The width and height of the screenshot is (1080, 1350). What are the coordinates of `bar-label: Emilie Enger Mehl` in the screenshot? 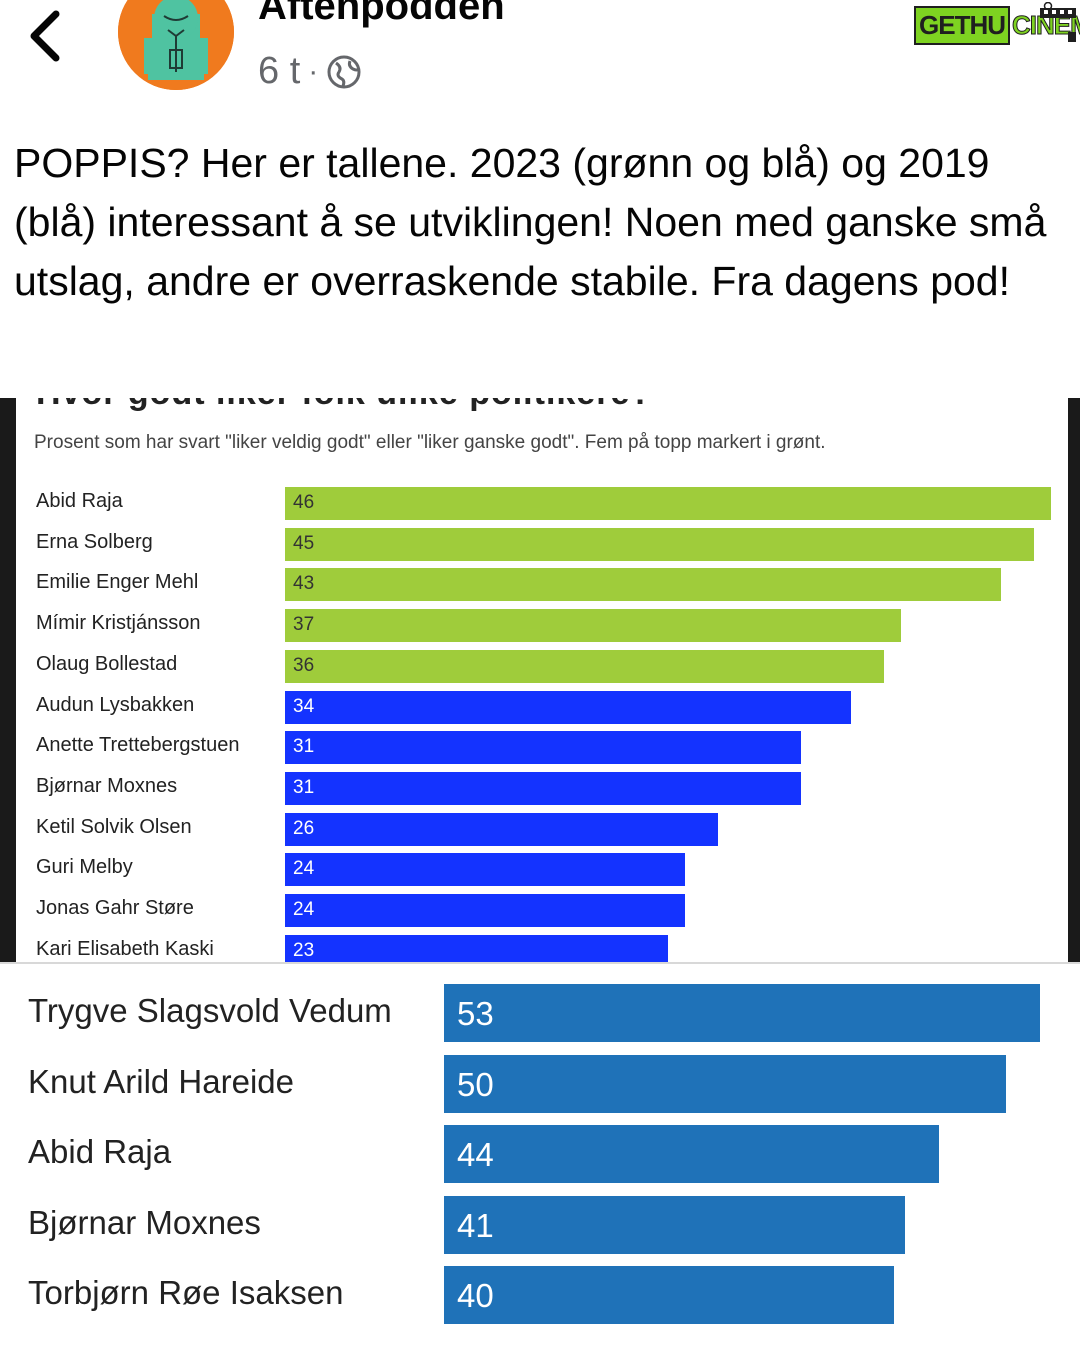 It's located at (117, 582).